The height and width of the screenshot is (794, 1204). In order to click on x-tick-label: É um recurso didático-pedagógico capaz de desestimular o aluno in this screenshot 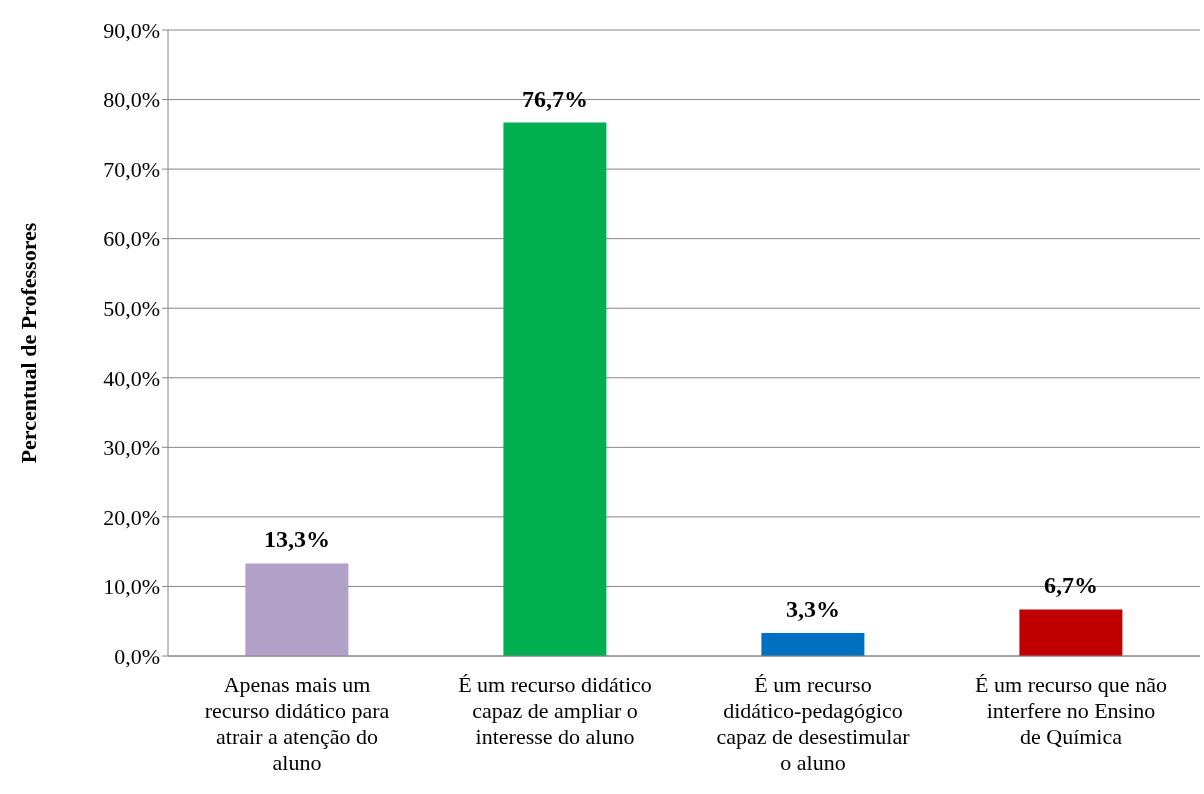, I will do `click(813, 723)`.